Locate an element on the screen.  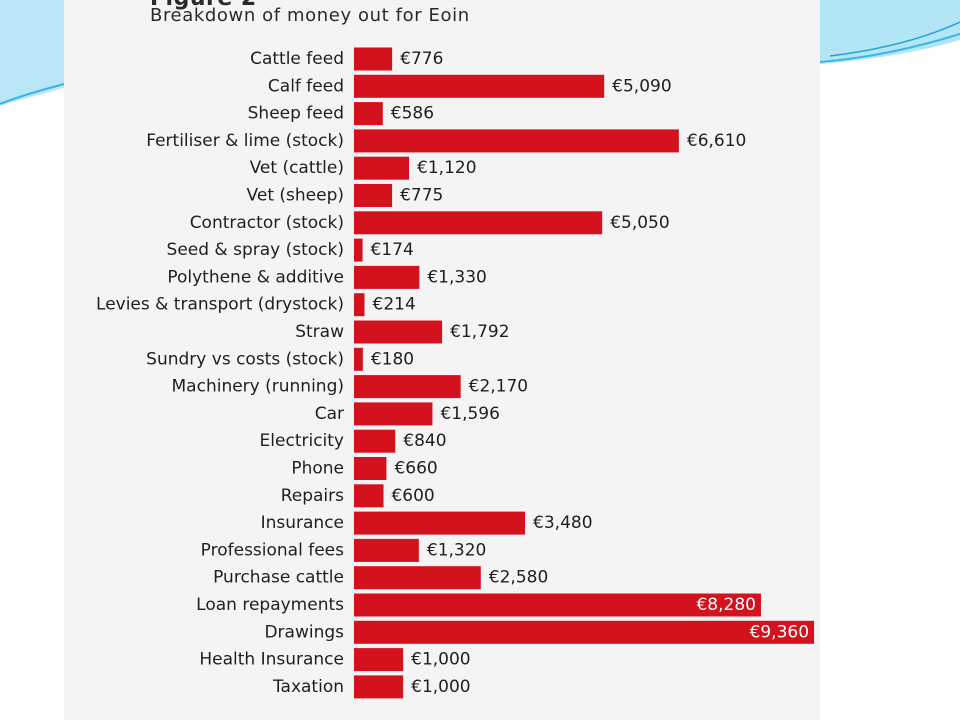
value-label: €5,050 is located at coordinates (639, 223).